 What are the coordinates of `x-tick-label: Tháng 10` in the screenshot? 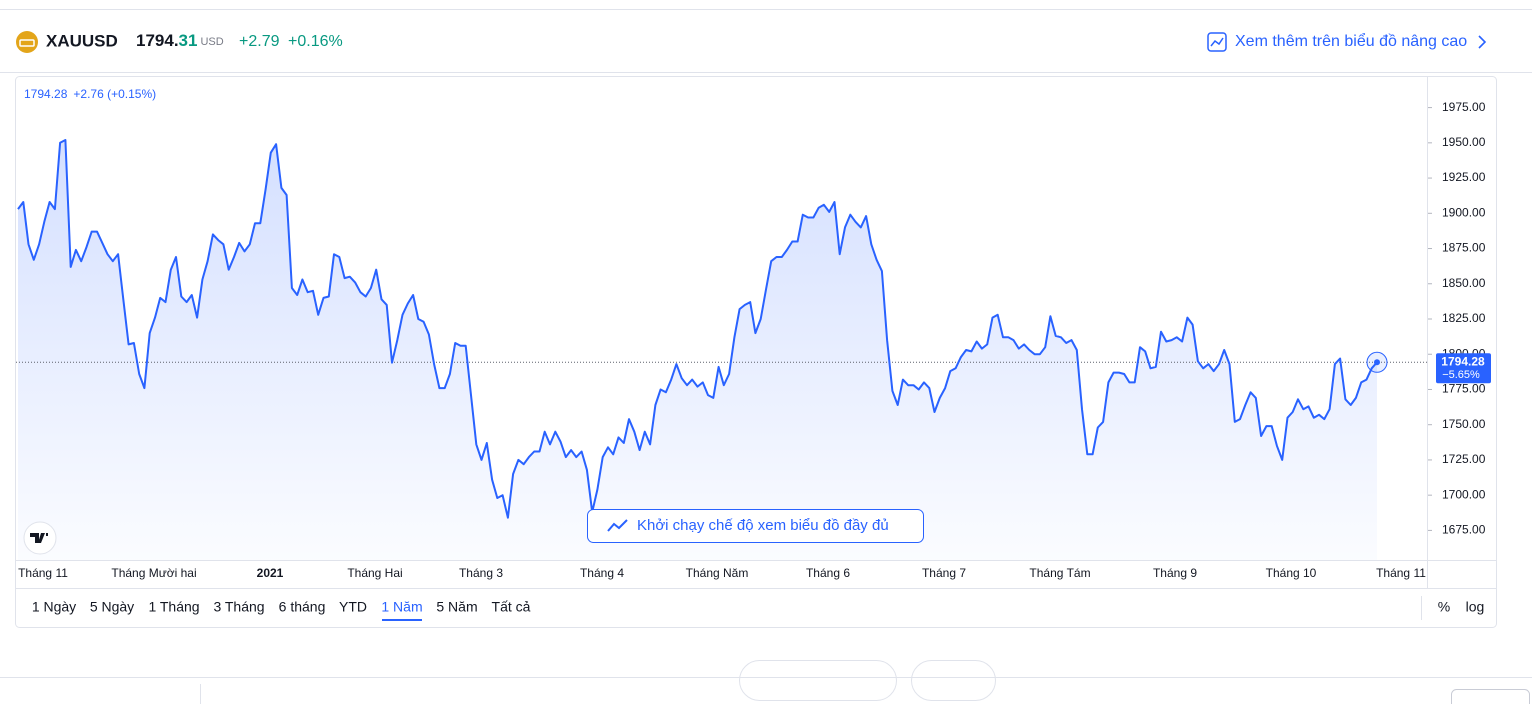 It's located at (1291, 573).